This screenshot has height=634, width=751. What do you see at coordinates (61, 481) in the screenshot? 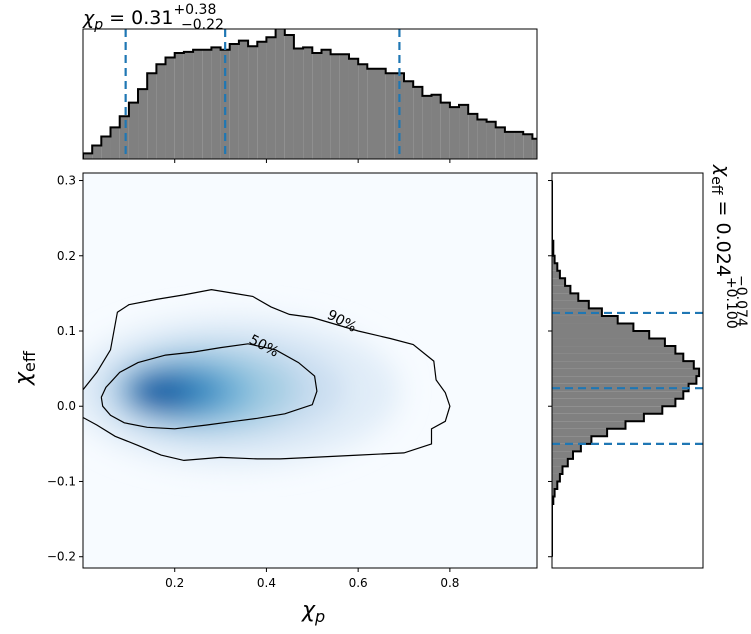
I see `y-tick-label: −0.1` at bounding box center [61, 481].